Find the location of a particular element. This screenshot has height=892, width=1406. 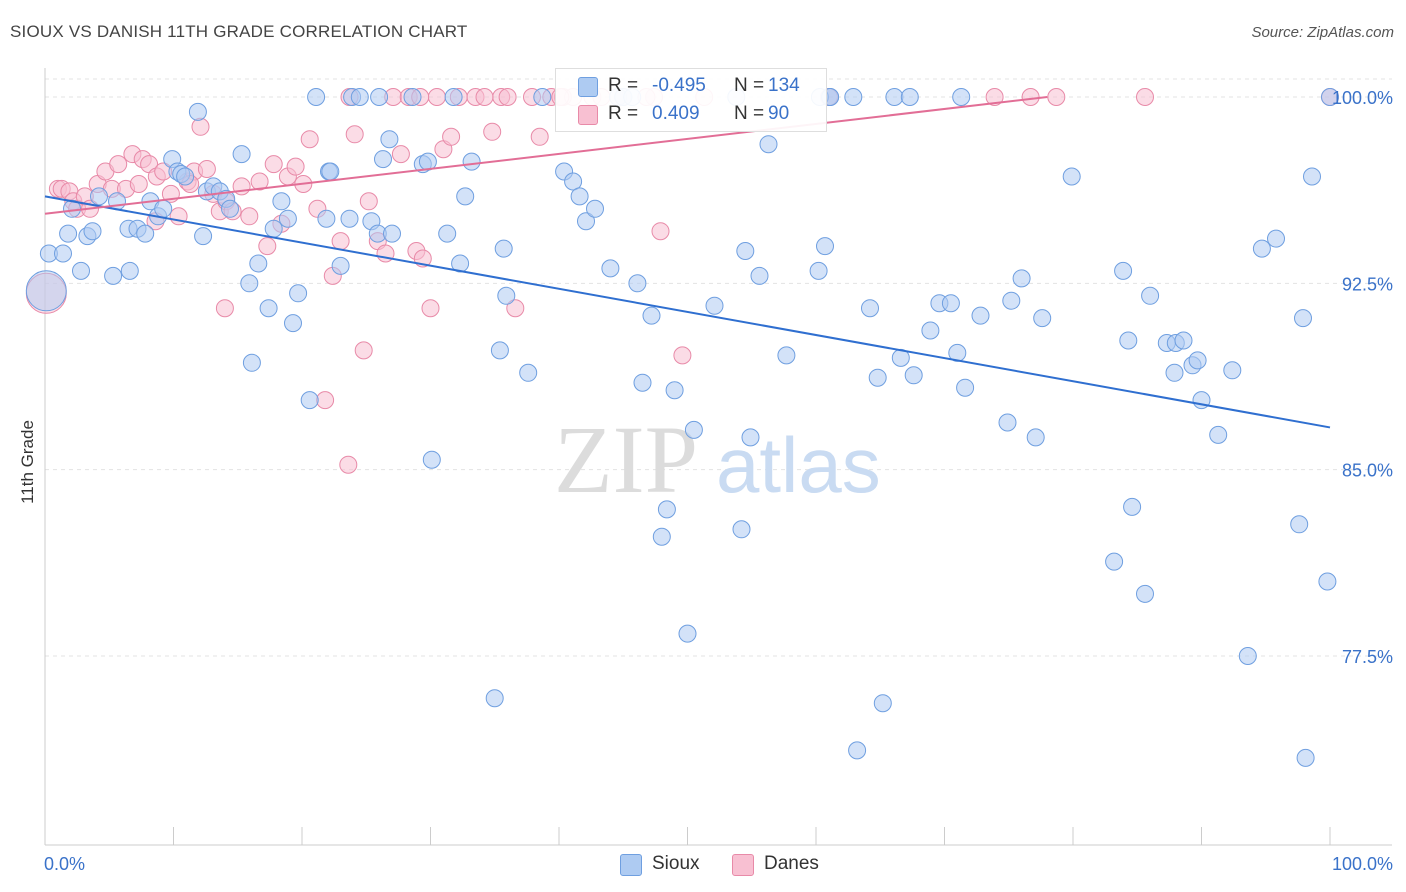

r-value: -0.495 is located at coordinates (679, 85).